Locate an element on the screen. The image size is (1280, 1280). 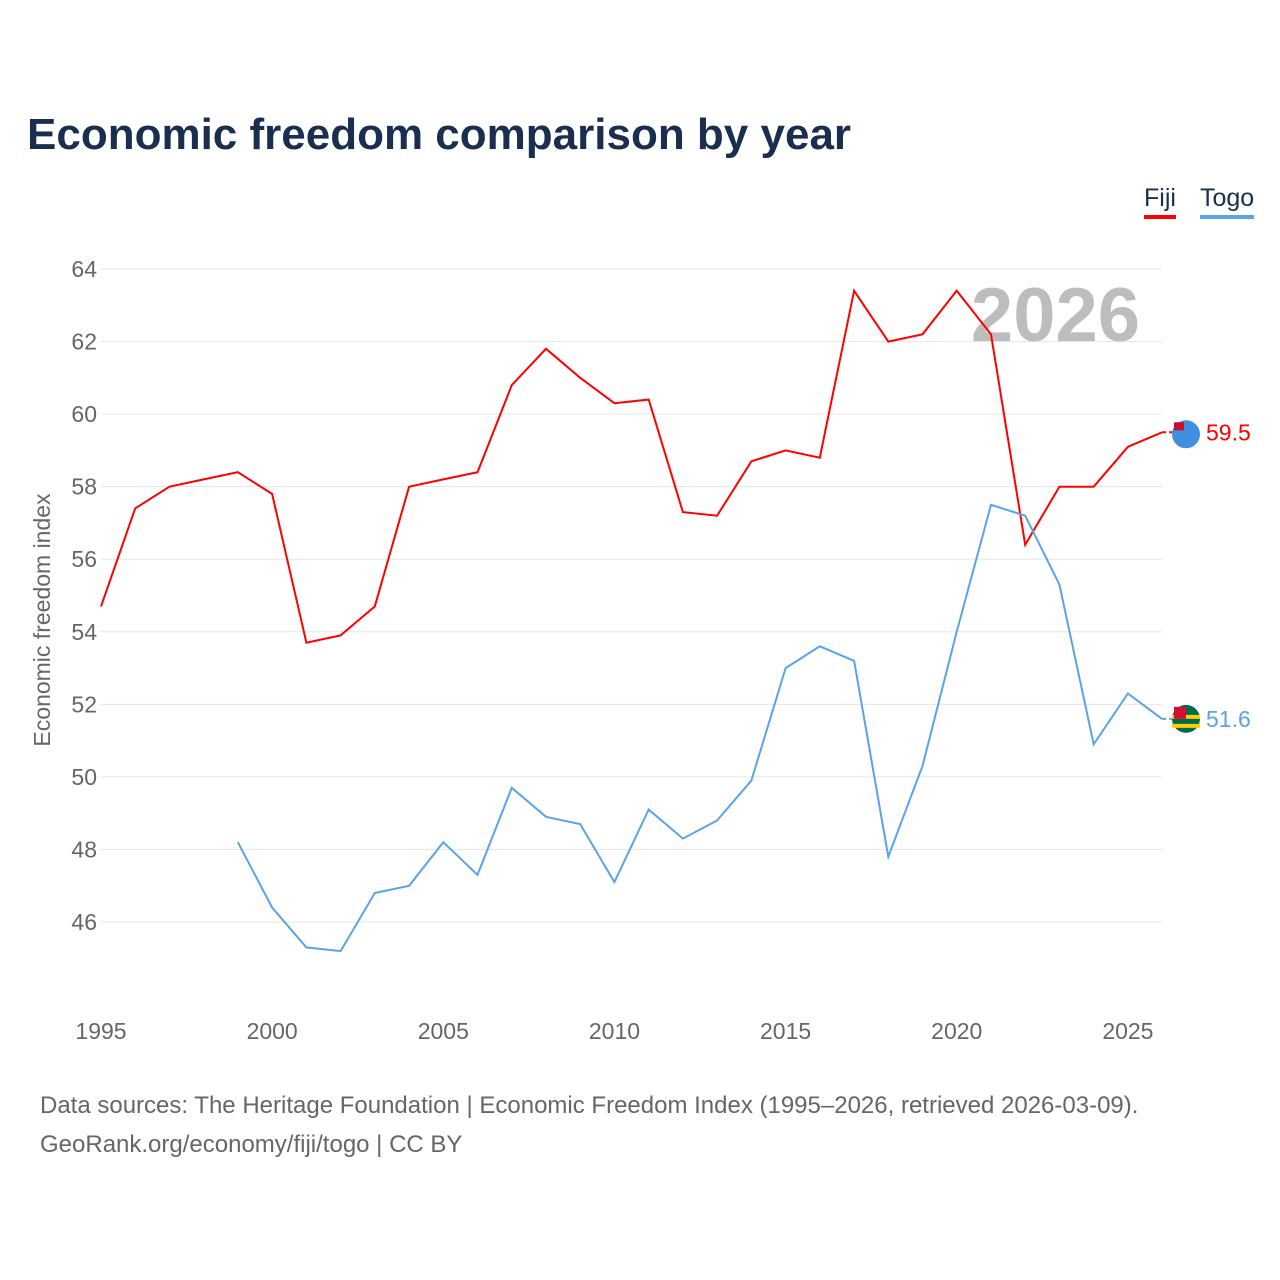
y-tick-label: 60 is located at coordinates (84, 414).